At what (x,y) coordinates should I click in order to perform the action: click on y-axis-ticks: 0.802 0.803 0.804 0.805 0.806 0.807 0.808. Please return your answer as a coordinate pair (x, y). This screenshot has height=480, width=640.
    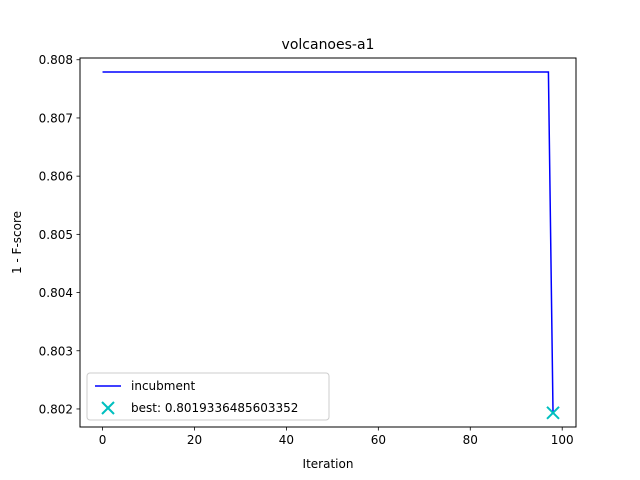
    Looking at the image, I should click on (59, 234).